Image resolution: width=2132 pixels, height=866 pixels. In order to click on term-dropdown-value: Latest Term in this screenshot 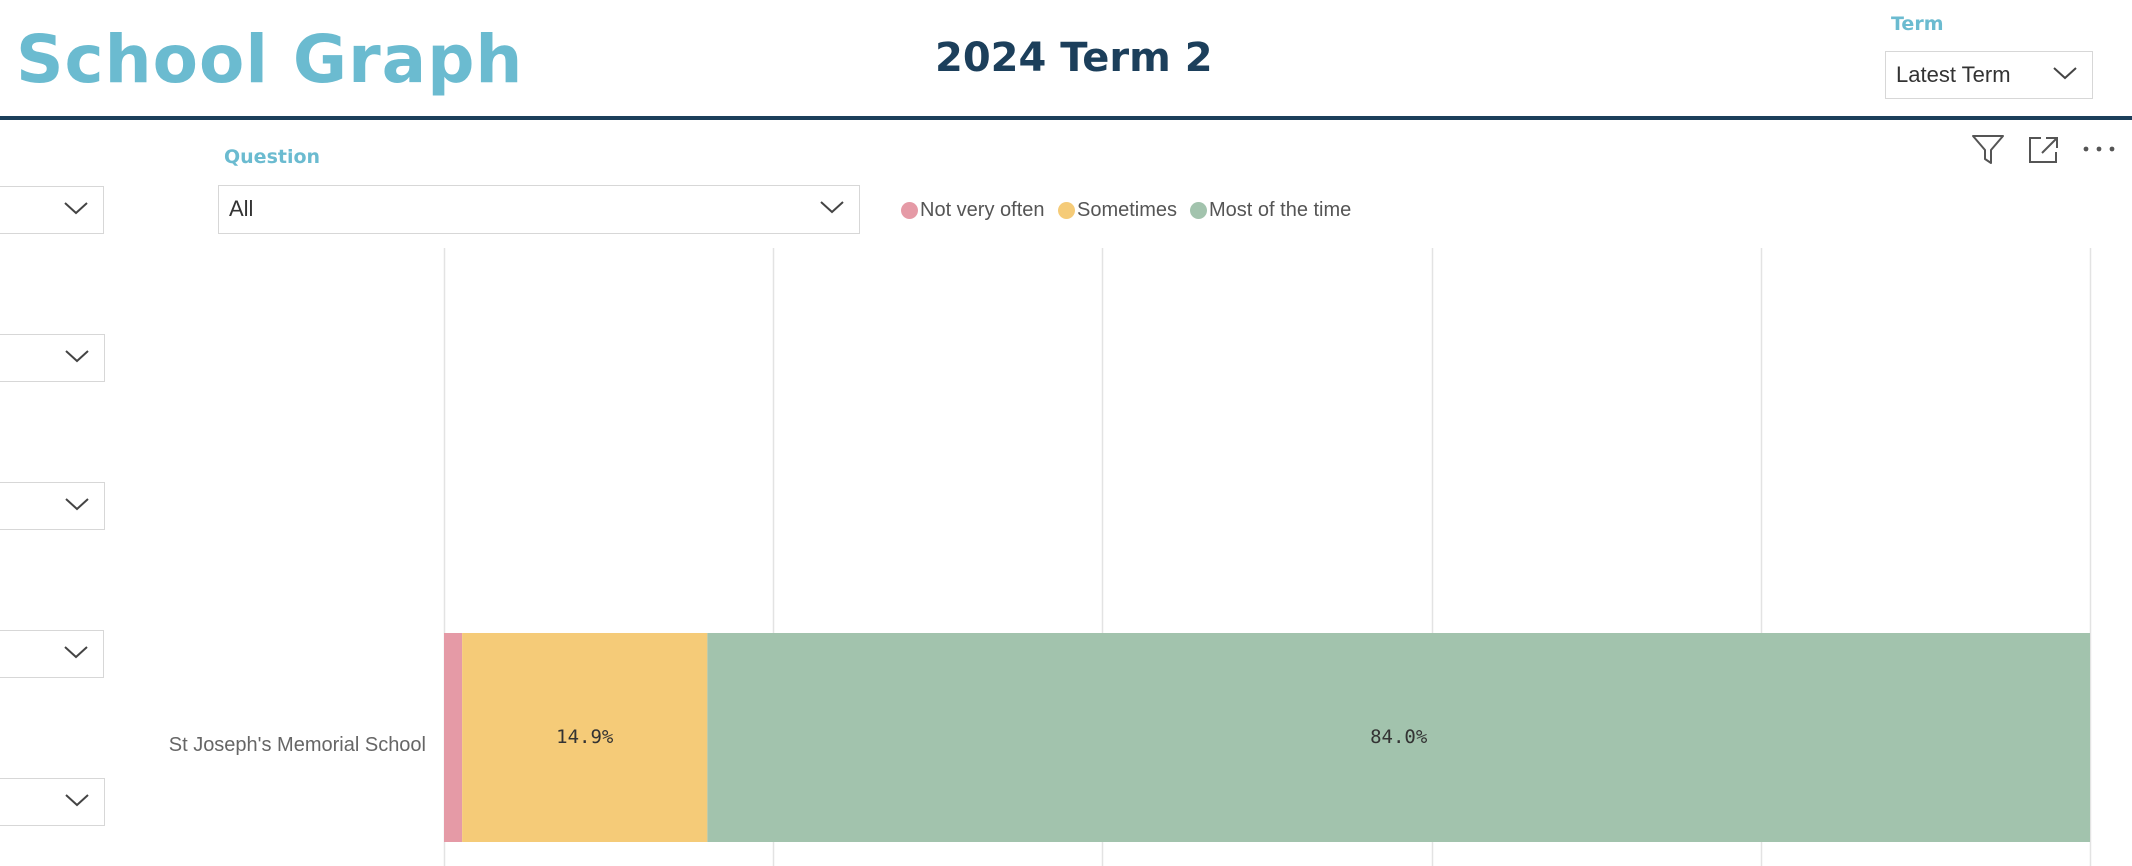, I will do `click(1953, 74)`.